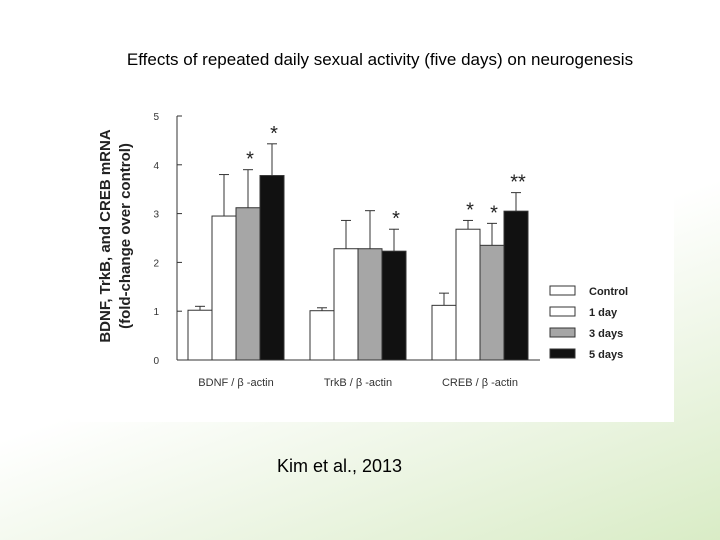 The width and height of the screenshot is (720, 540). Describe the element at coordinates (235, 383) in the screenshot. I see `x-category-label: BDNF / β -actin` at that location.